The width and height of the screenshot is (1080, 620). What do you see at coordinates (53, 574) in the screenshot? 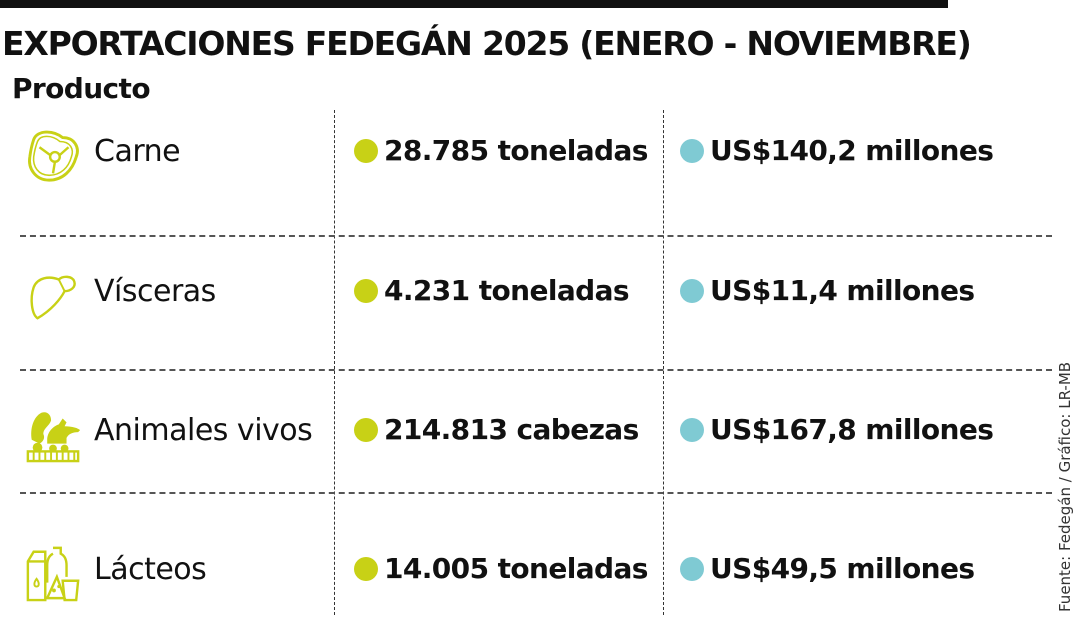
I see `dairy-icon` at bounding box center [53, 574].